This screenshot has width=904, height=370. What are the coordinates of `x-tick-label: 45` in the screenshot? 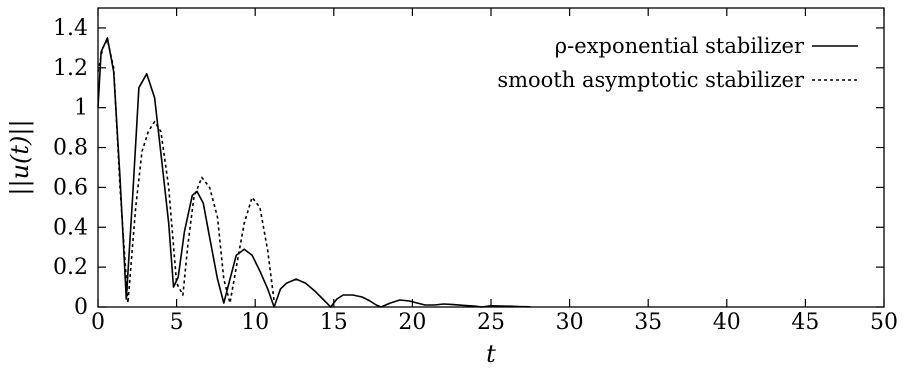 It's located at (805, 322).